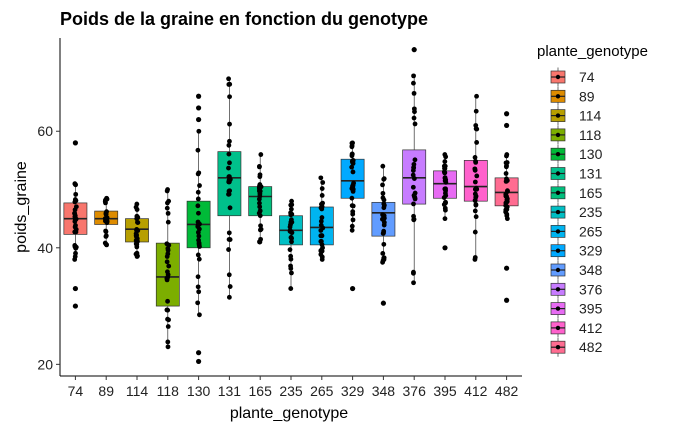 The height and width of the screenshot is (432, 700). Describe the element at coordinates (591, 193) in the screenshot. I see `legend-label: 165` at that location.